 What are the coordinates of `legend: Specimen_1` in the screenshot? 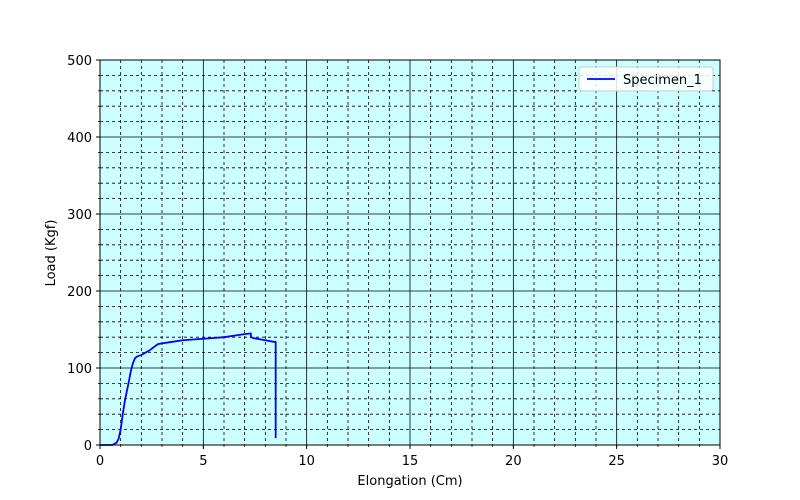 It's located at (646, 79).